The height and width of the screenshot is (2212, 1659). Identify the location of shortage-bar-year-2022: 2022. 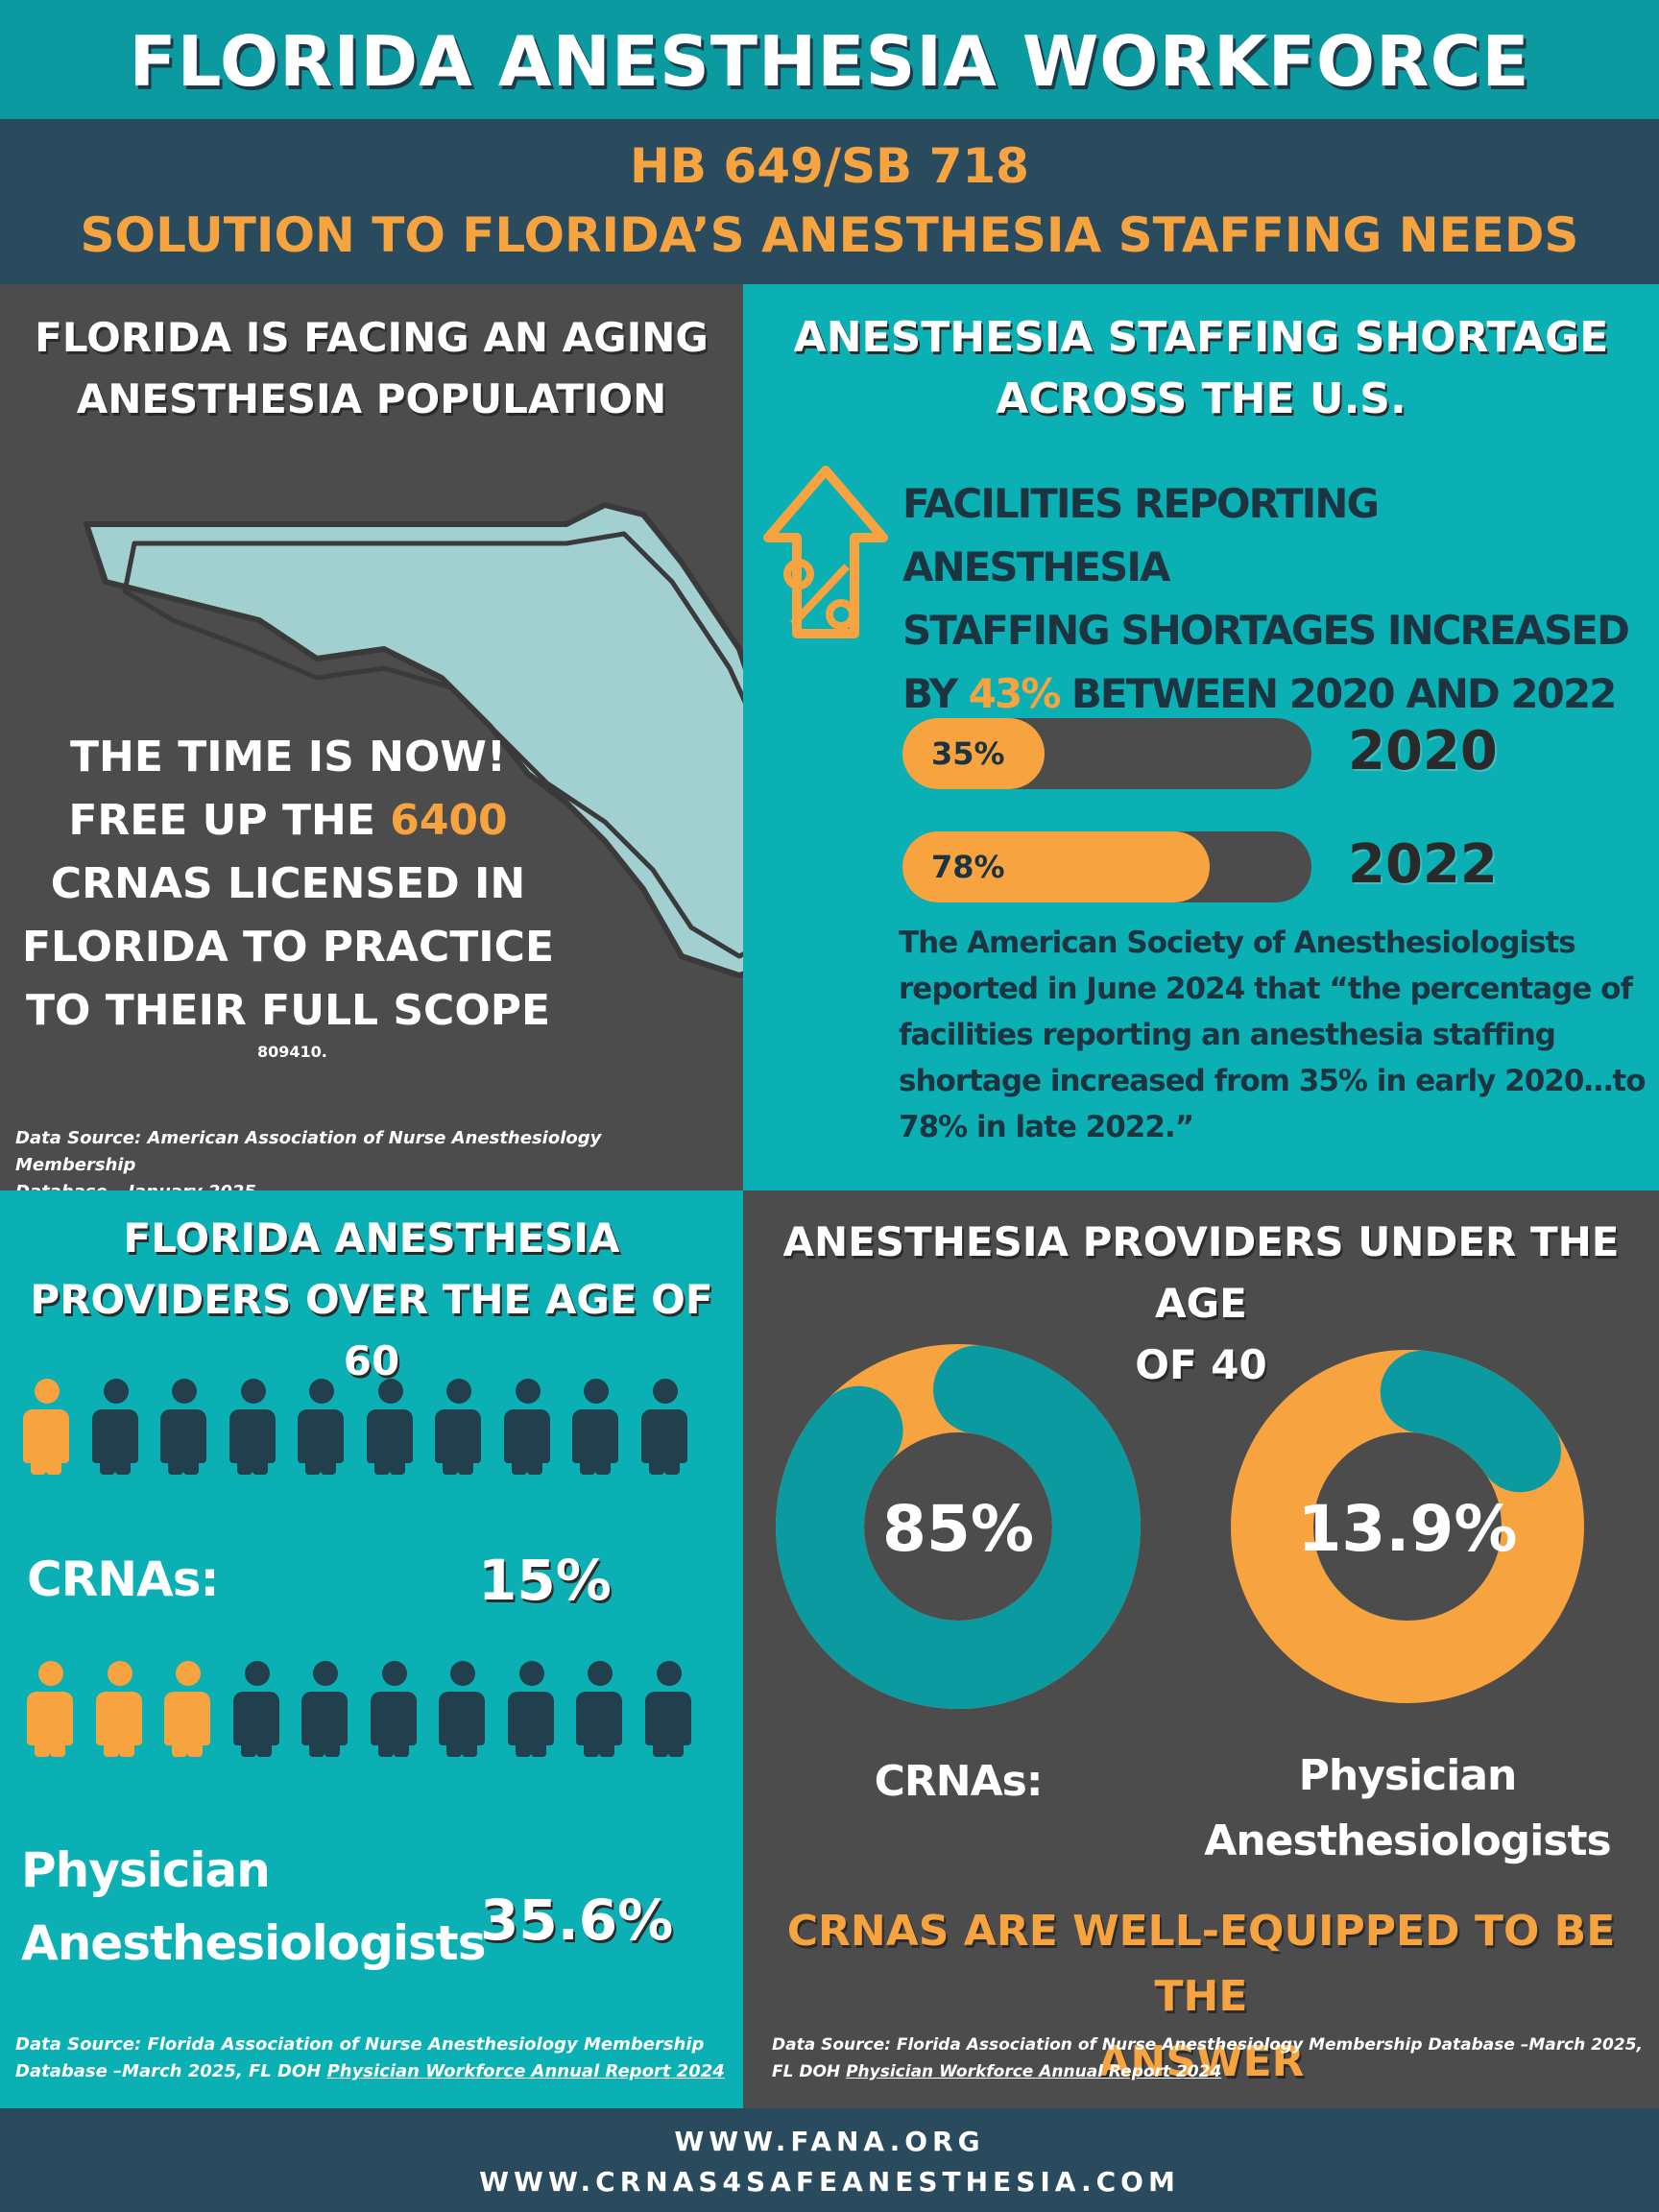
(1423, 864).